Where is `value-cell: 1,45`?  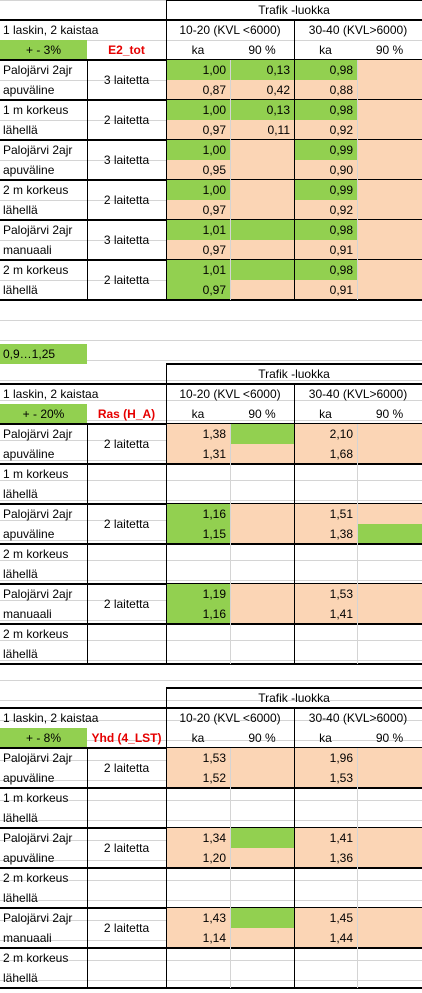
value-cell: 1,45 is located at coordinates (325, 918).